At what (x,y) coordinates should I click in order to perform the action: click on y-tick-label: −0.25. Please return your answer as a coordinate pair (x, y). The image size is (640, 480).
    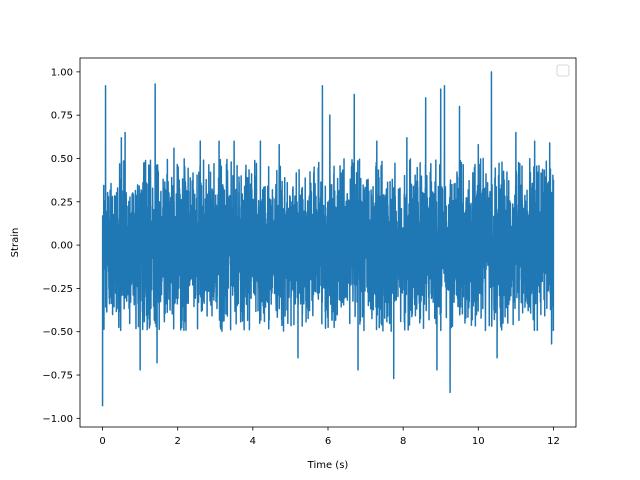
    Looking at the image, I should click on (57, 289).